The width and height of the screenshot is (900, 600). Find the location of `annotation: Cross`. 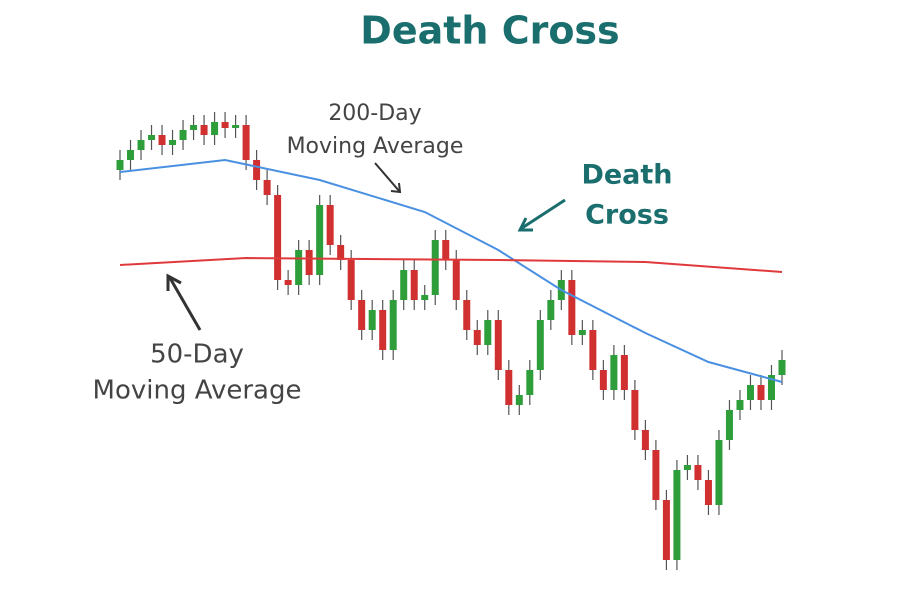

annotation: Cross is located at coordinates (627, 215).